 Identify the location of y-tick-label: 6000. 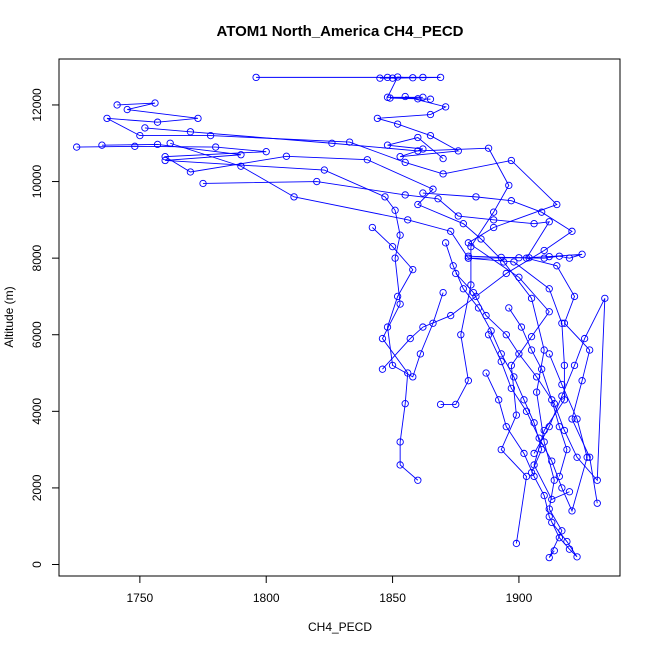
(37, 334).